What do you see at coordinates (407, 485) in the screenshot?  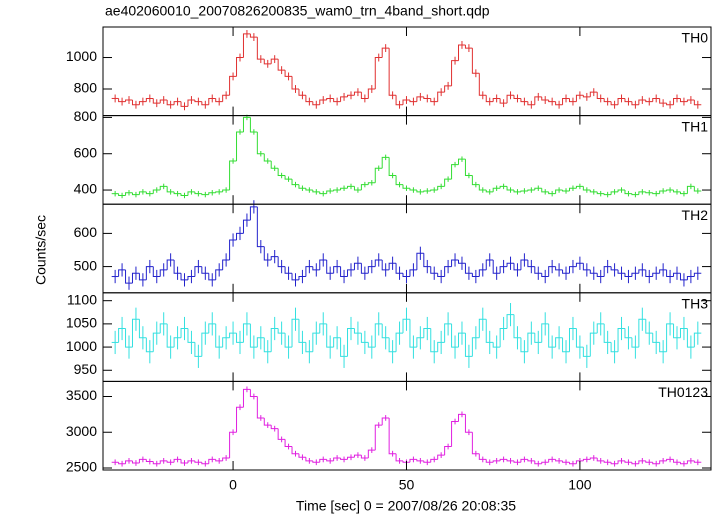 I see `x-tick-label: 50` at bounding box center [407, 485].